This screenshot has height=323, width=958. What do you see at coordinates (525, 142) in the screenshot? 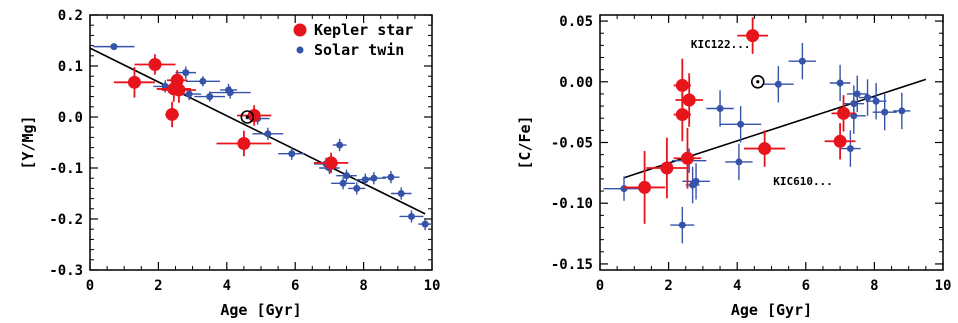
I see `y-axis-title: [C/Fe]` at bounding box center [525, 142].